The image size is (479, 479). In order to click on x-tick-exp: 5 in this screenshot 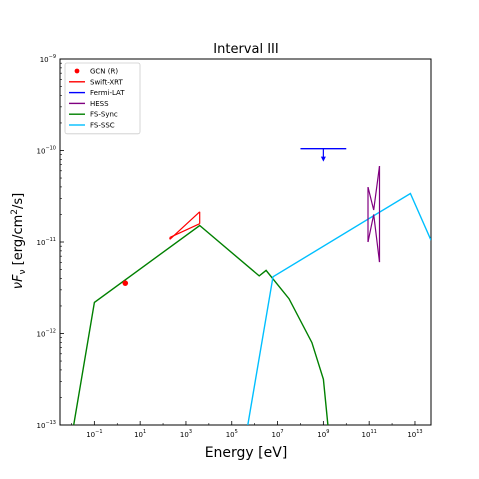, I will do `click(236, 432)`.